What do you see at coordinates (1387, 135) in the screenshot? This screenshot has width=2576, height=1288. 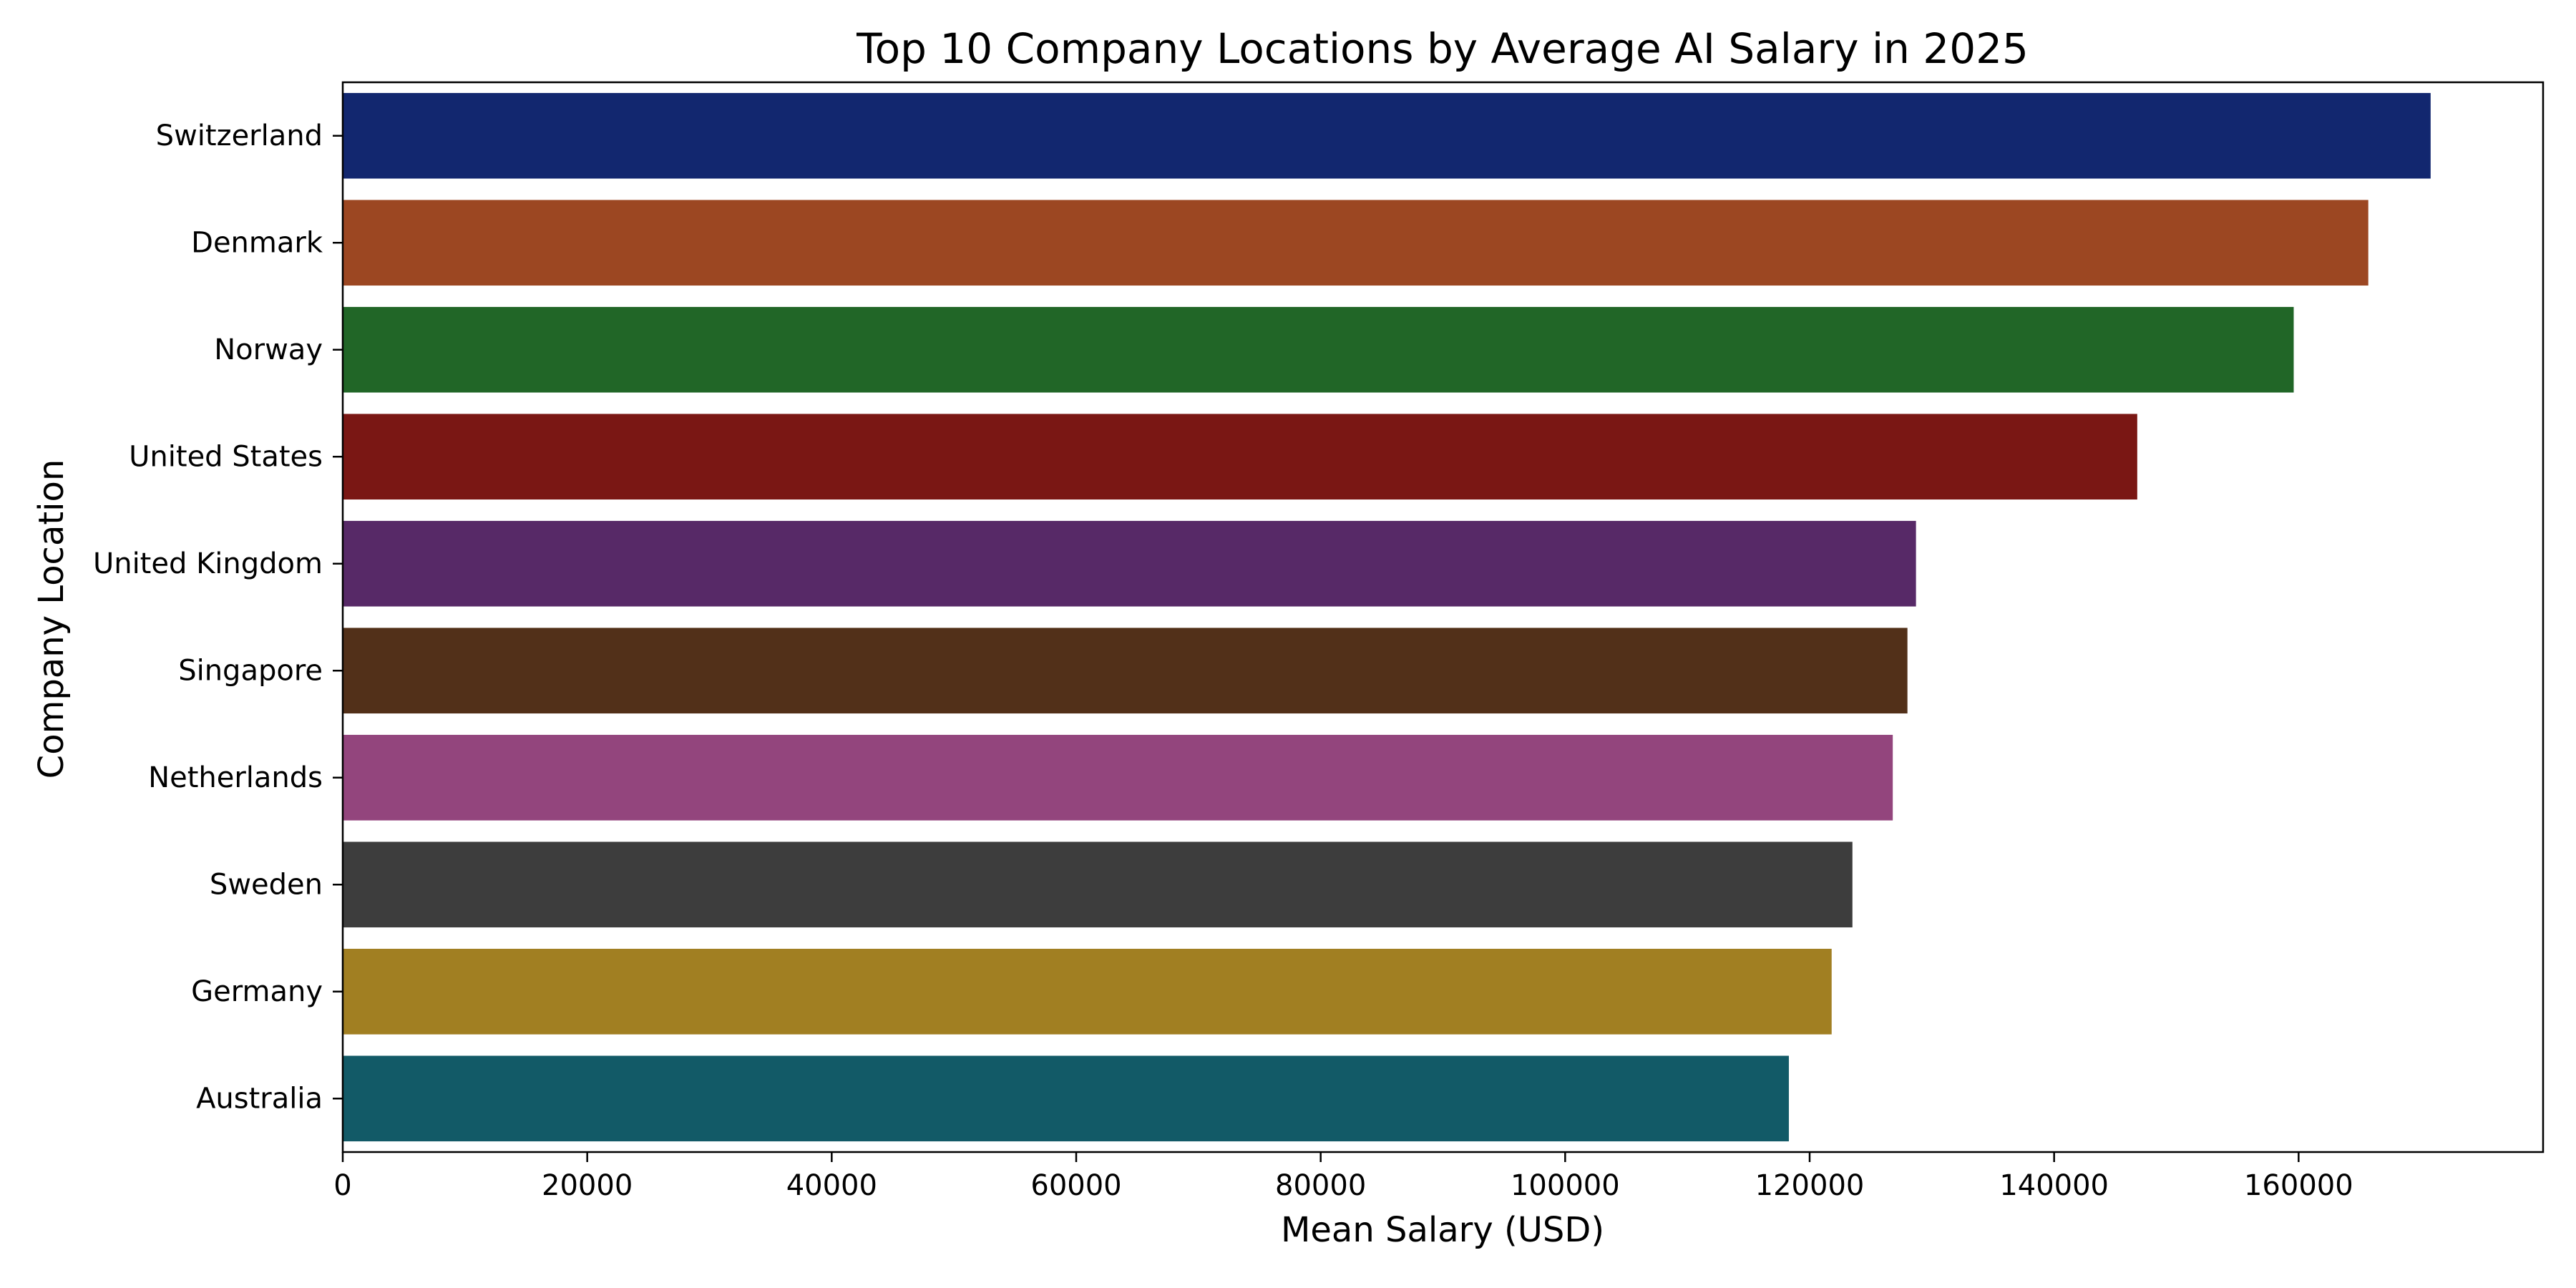 I see `bar-switzerland` at bounding box center [1387, 135].